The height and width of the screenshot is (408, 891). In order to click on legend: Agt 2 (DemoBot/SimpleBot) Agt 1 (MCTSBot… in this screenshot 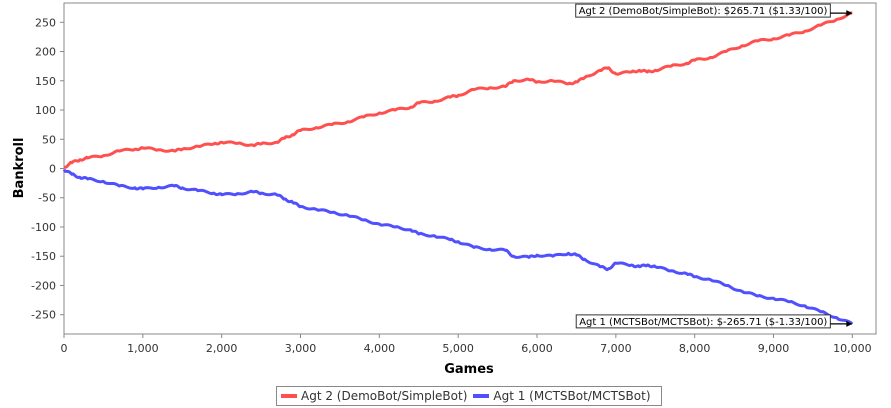, I will do `click(469, 396)`.